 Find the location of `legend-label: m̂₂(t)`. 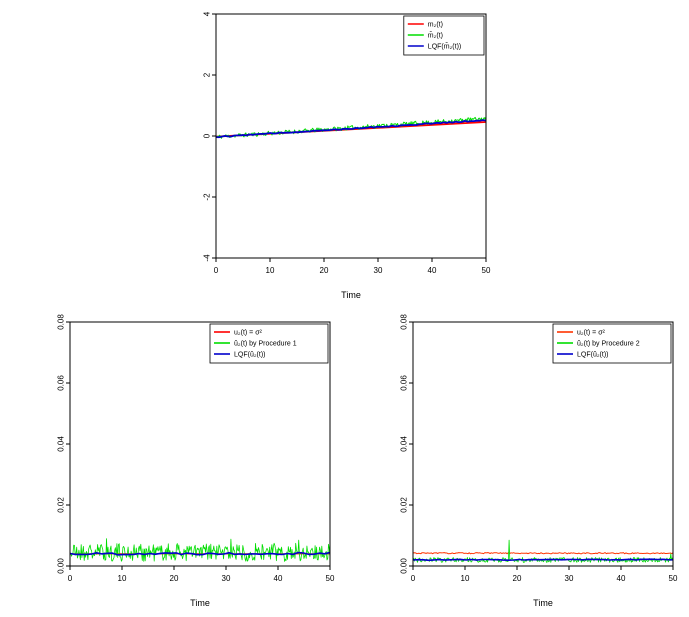

legend-label: m̂₂(t) is located at coordinates (435, 35).